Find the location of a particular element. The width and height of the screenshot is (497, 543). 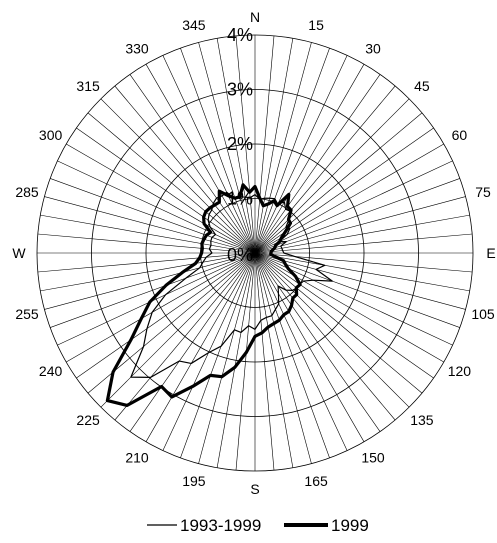

direction-label: W is located at coordinates (19, 253).